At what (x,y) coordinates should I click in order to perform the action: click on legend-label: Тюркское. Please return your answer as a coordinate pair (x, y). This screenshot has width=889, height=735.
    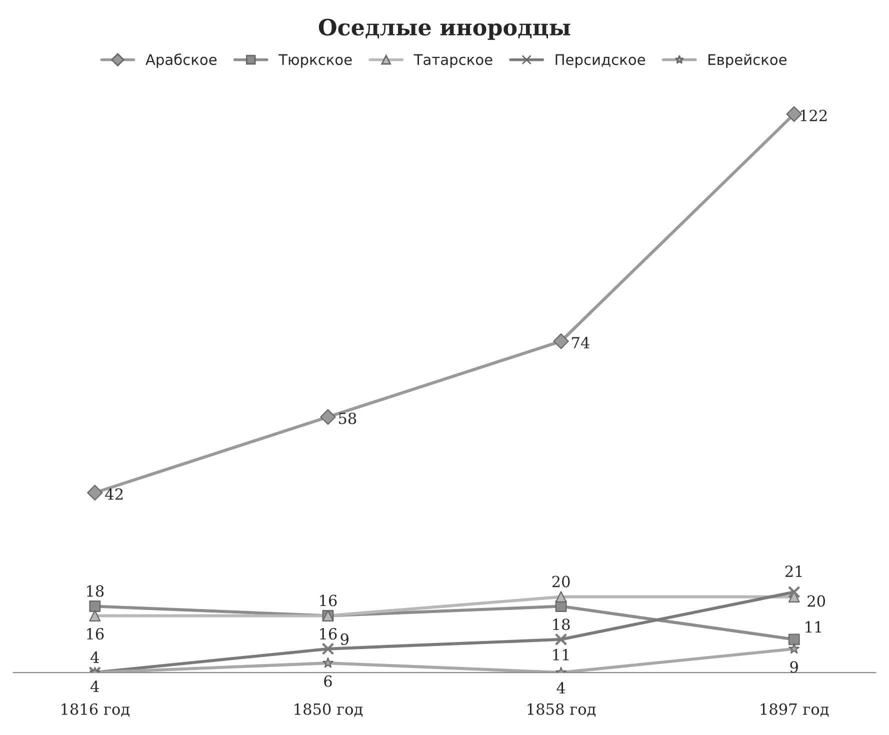
    Looking at the image, I should click on (315, 61).